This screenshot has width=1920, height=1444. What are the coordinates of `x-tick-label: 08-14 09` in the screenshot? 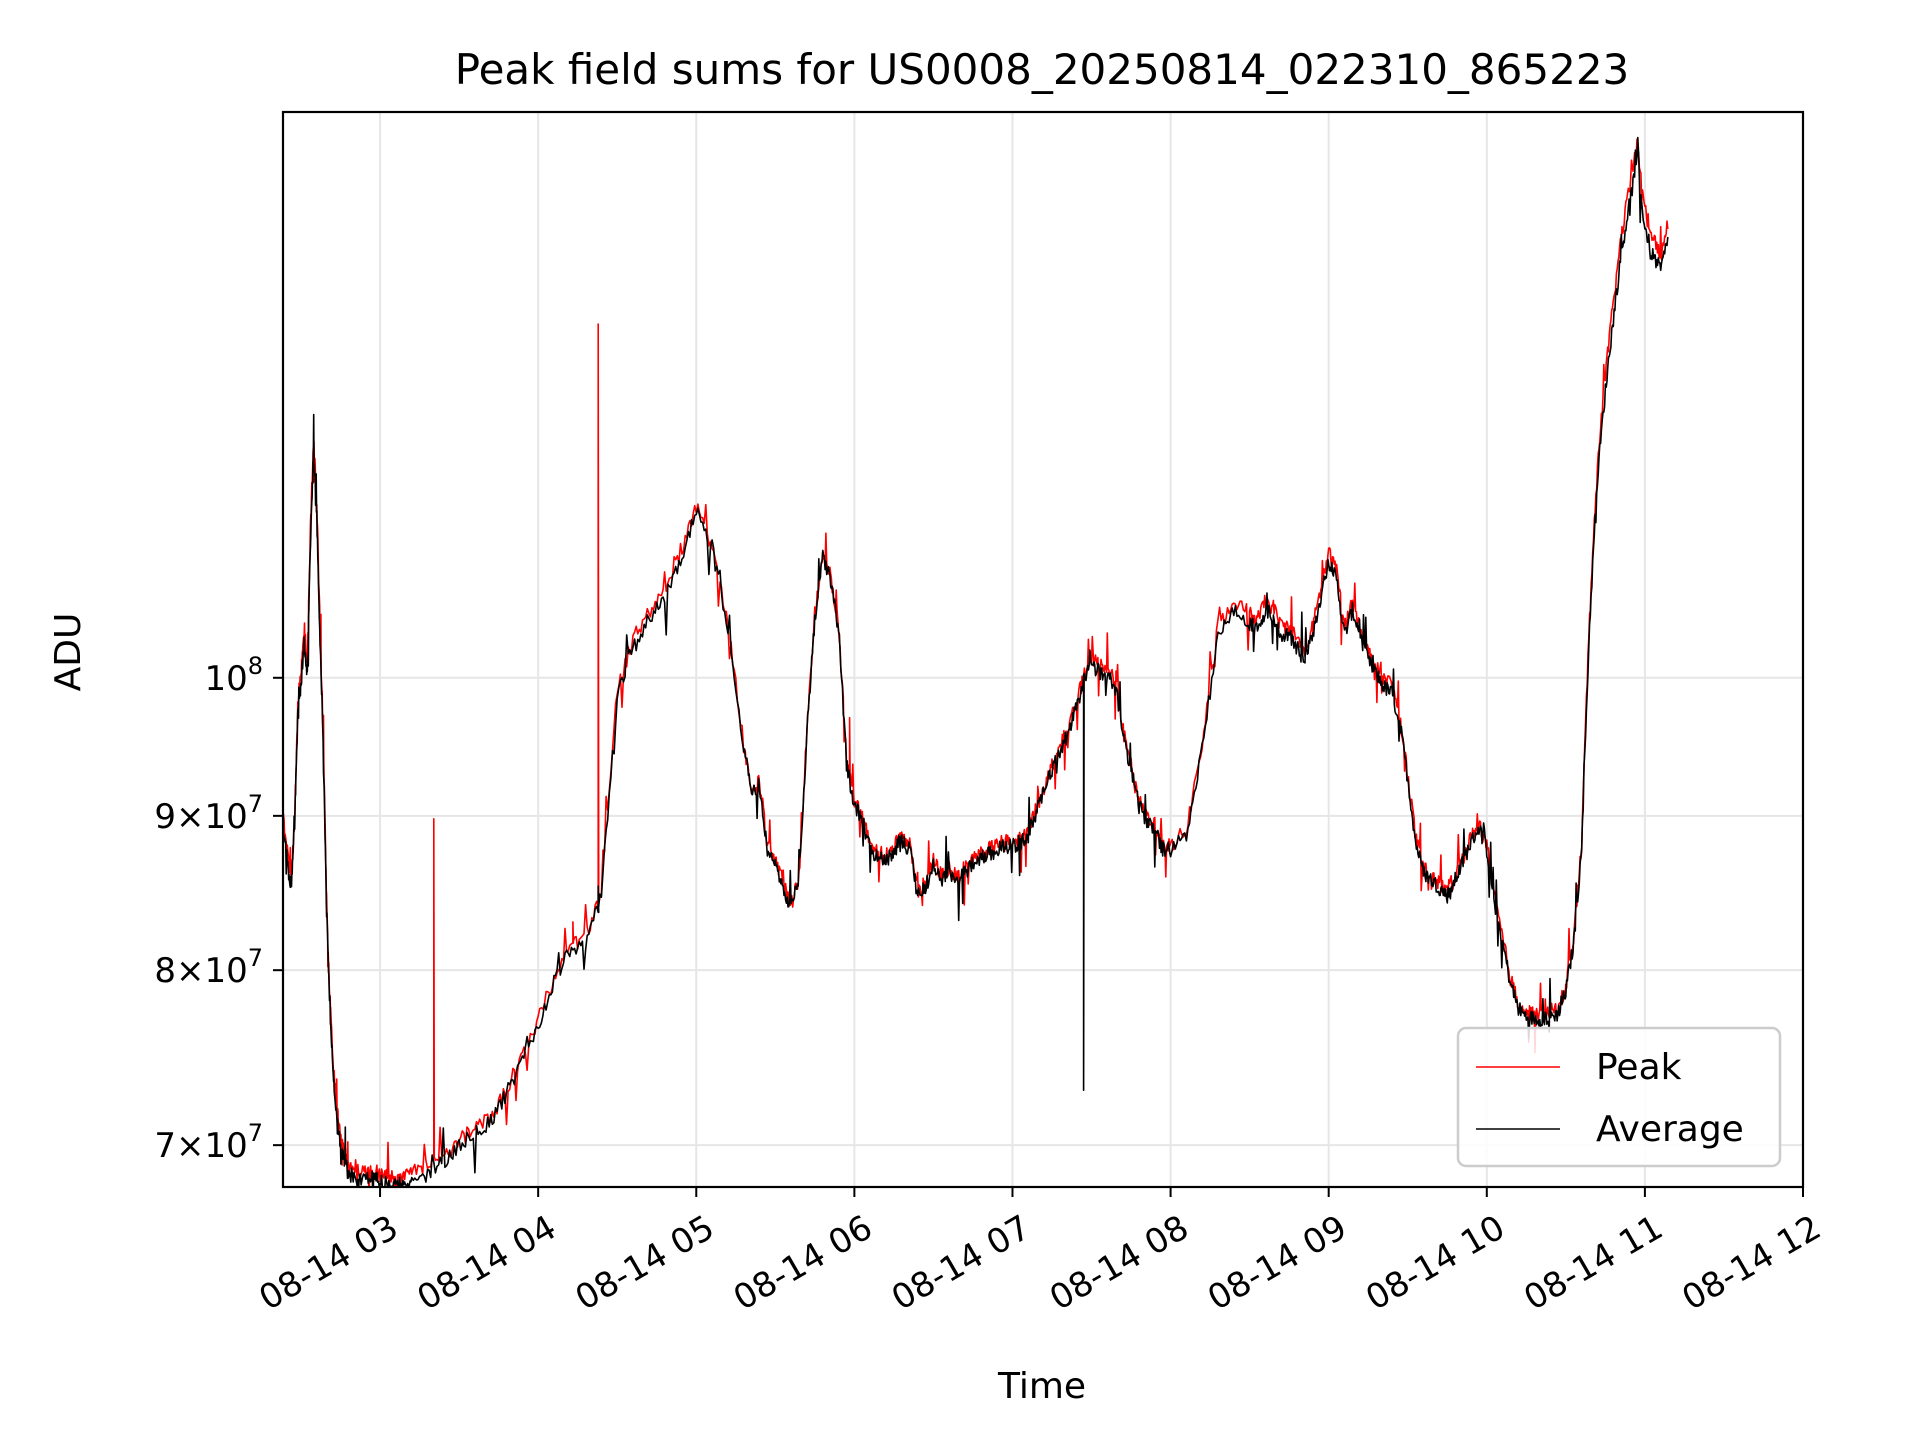 It's located at (1277, 1263).